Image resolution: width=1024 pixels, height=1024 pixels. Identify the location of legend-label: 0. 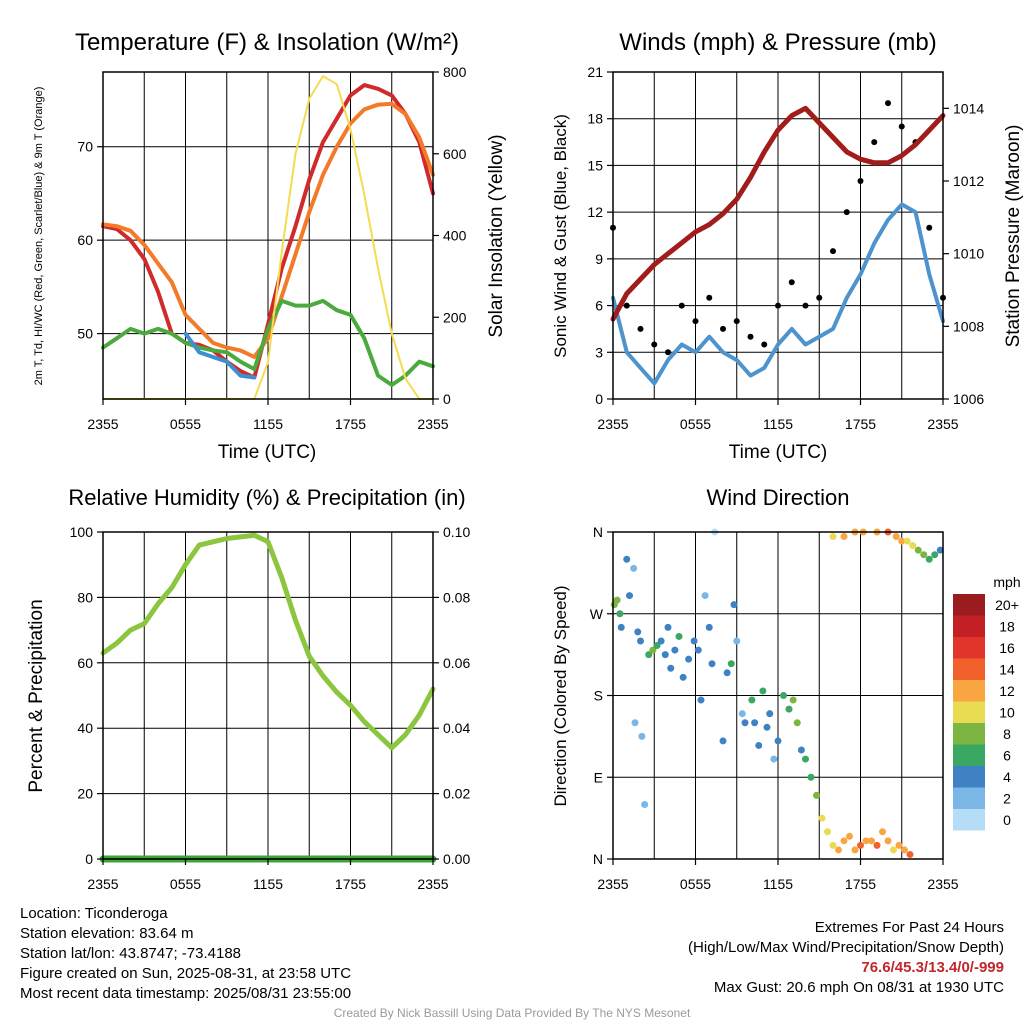
(1007, 820).